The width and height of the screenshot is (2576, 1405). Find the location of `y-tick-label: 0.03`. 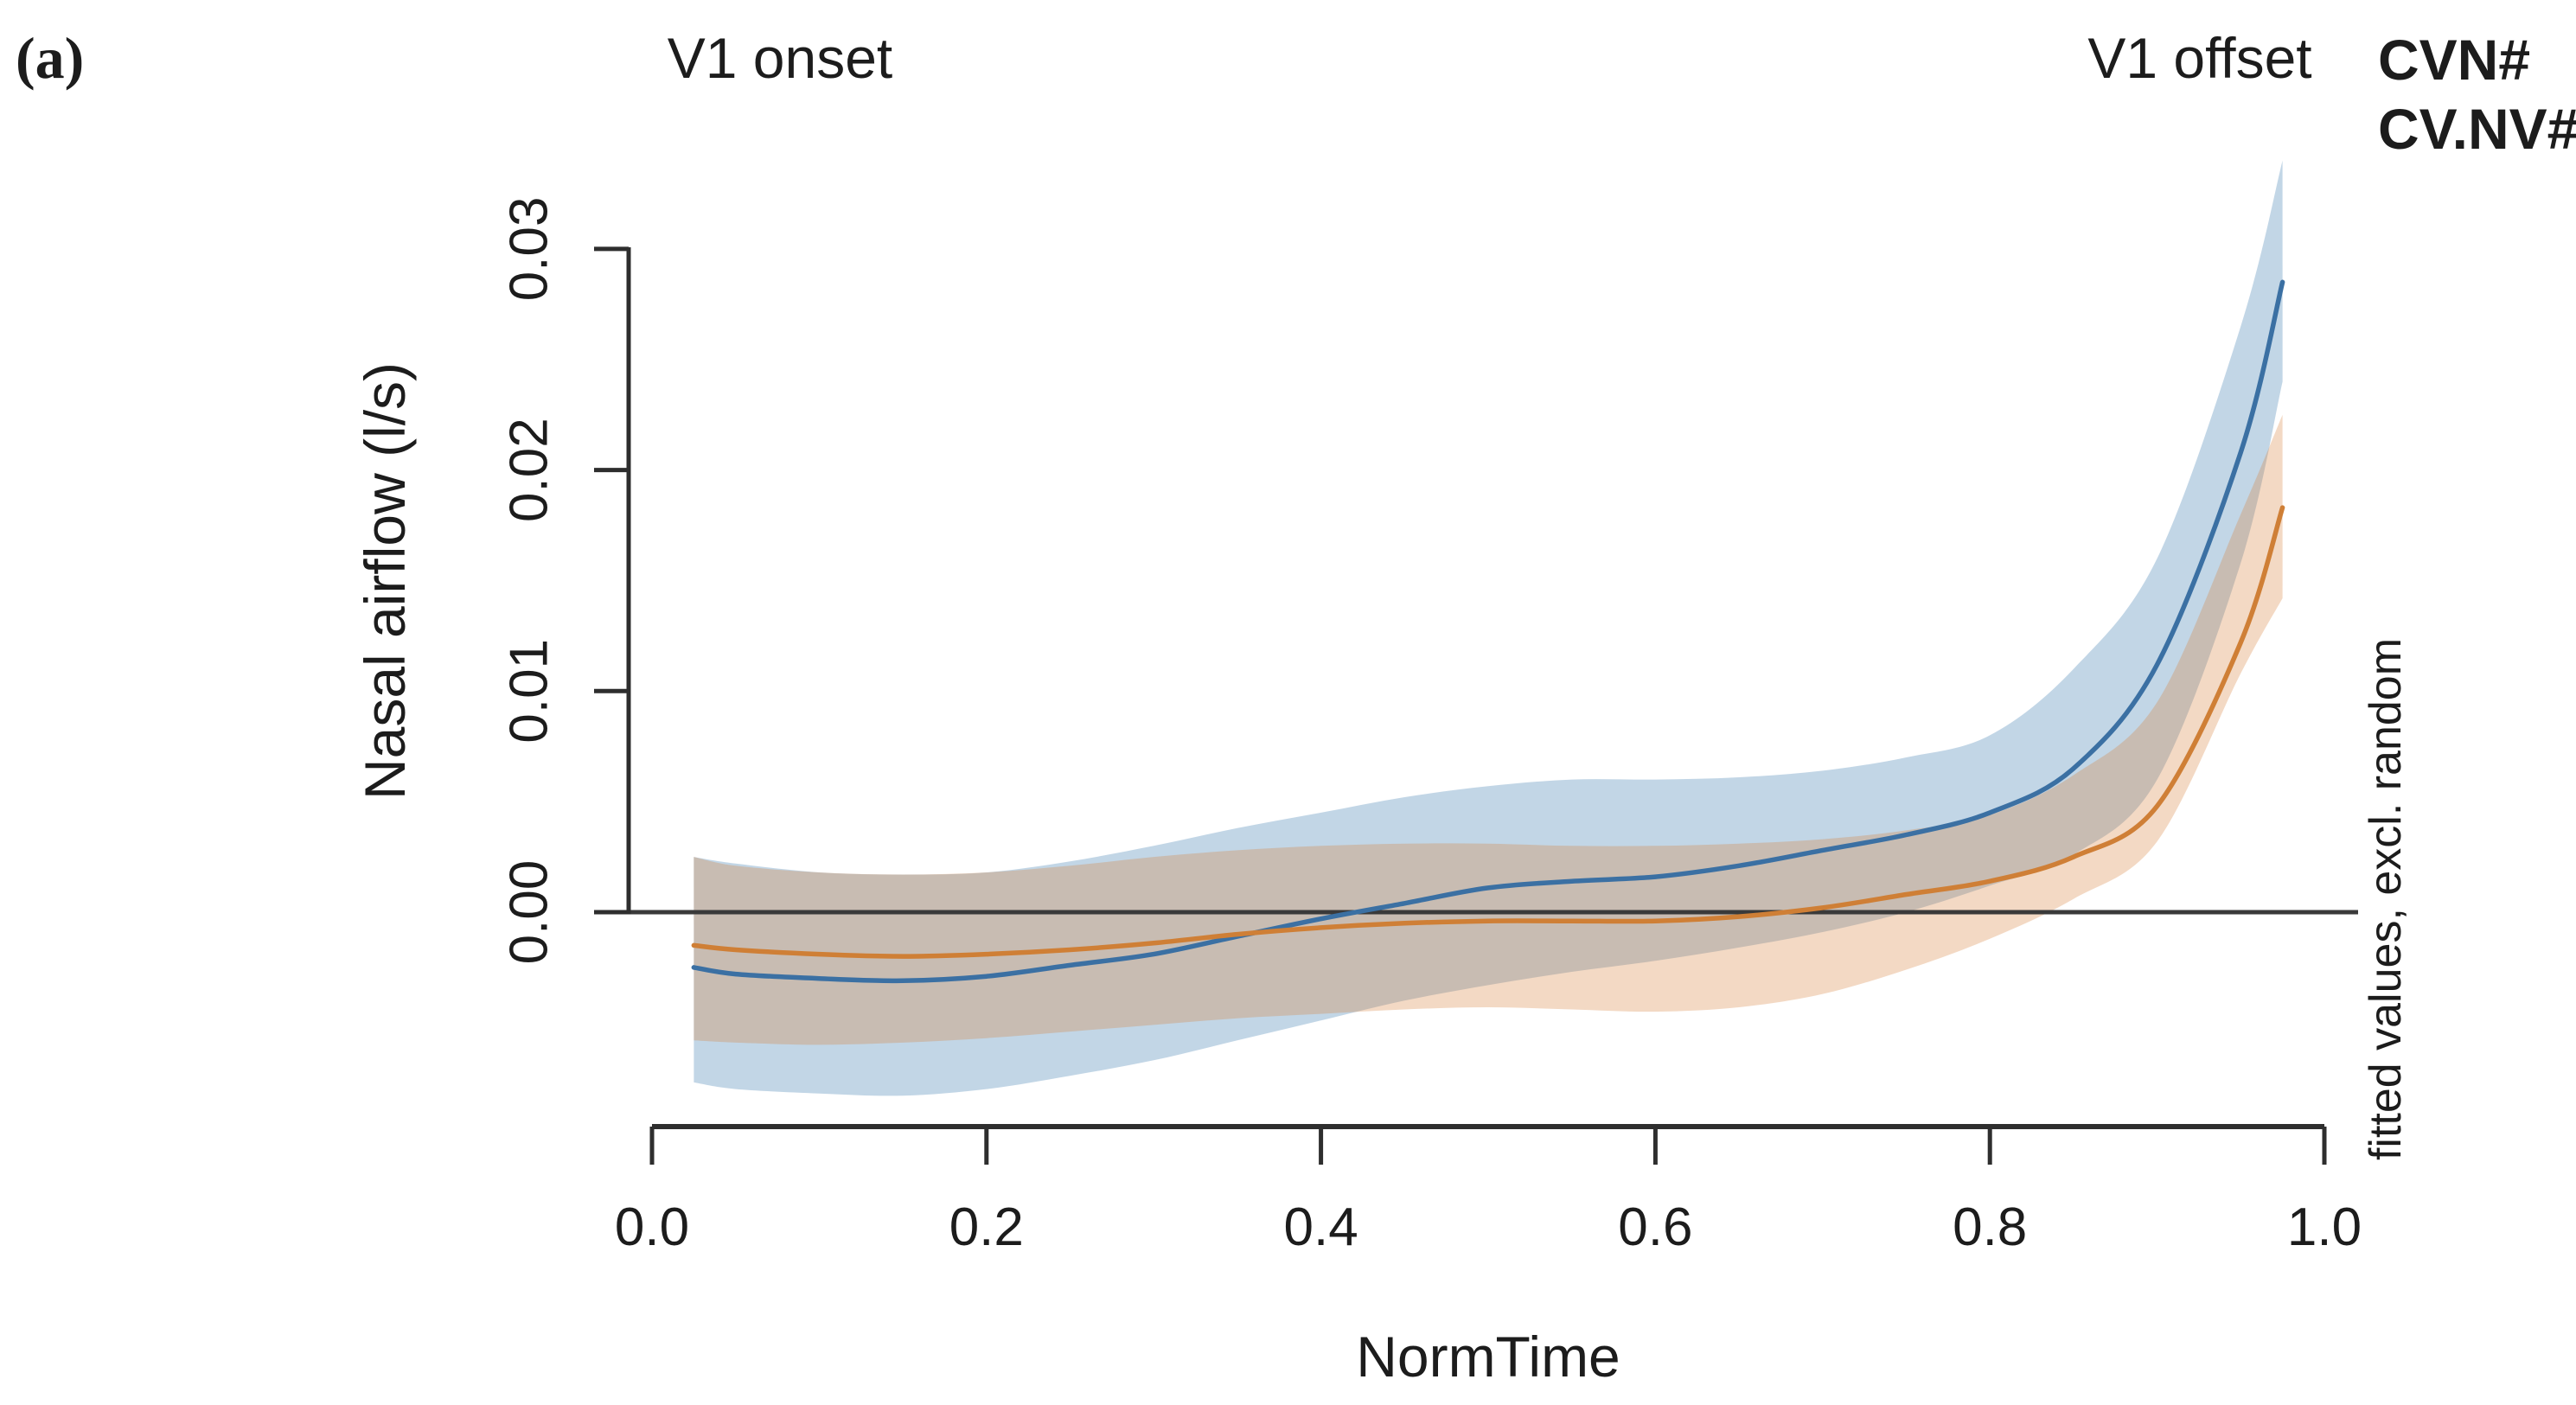

y-tick-label: 0.03 is located at coordinates (529, 249).